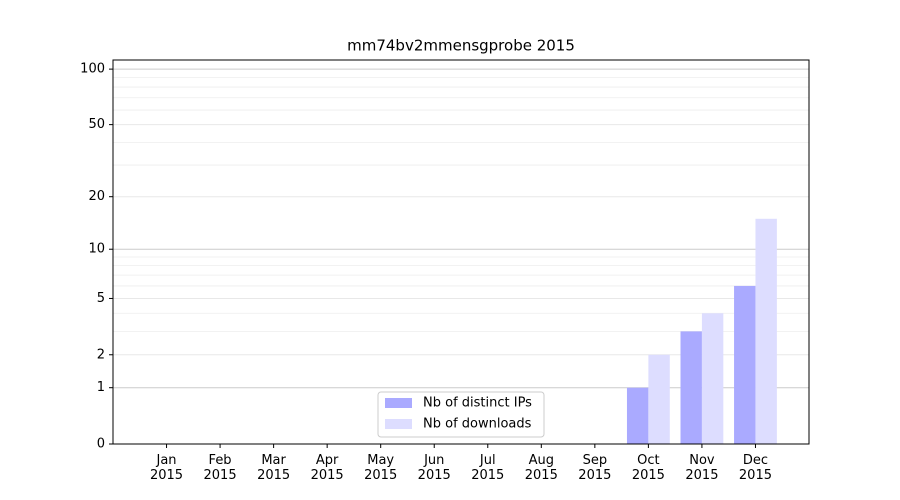 The image size is (900, 500). Describe the element at coordinates (101, 354) in the screenshot. I see `y-tick-label: 2` at that location.